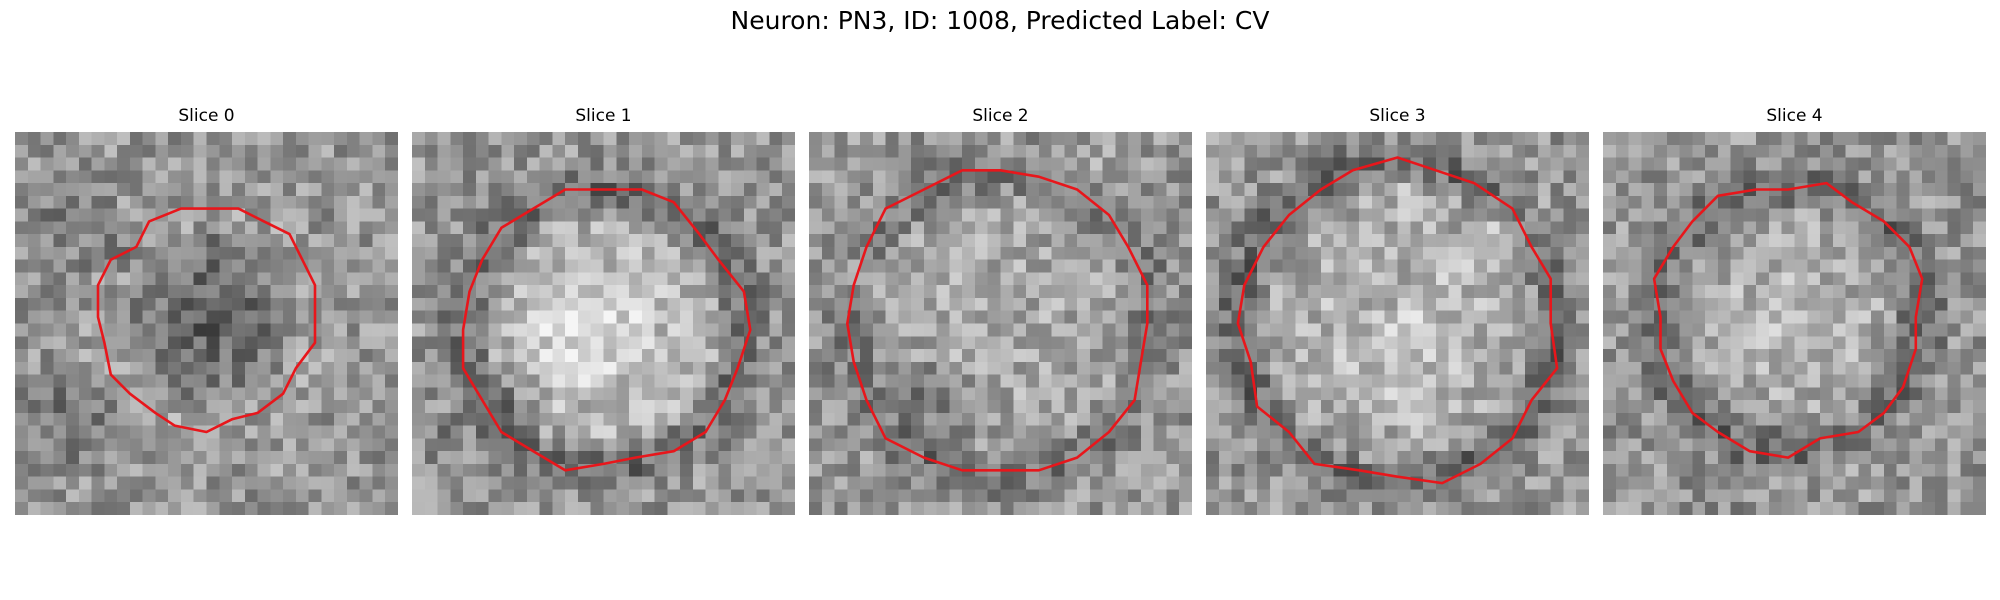  I want to click on slice-panel-0: Slice 0, so click(206, 310).